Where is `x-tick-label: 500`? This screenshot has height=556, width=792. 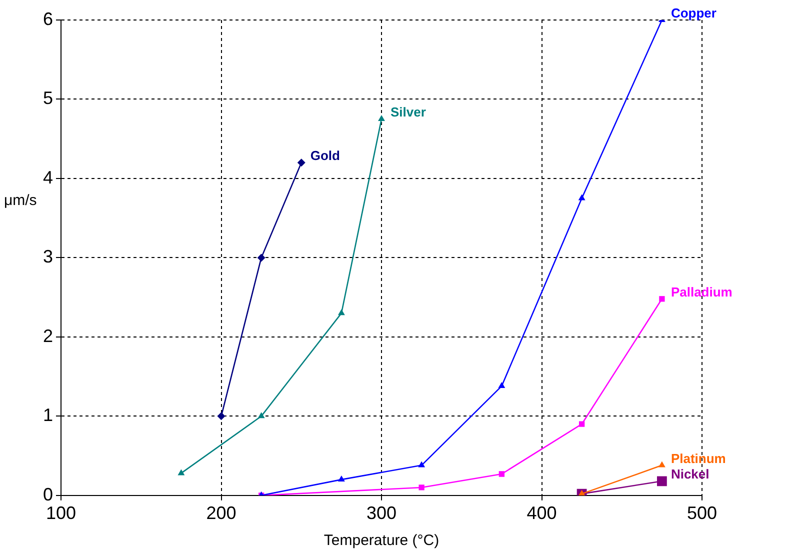
x-tick-label: 500 is located at coordinates (702, 513).